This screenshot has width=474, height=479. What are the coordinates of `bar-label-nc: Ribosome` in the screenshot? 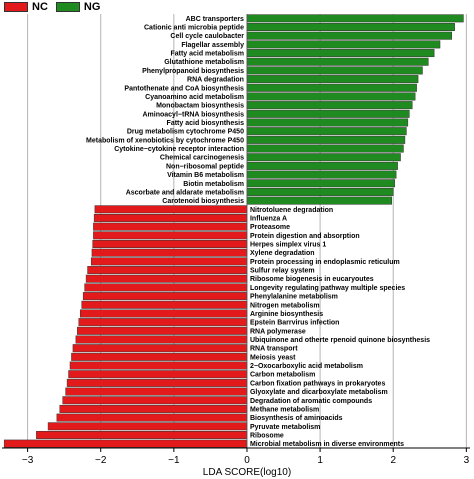 It's located at (267, 435).